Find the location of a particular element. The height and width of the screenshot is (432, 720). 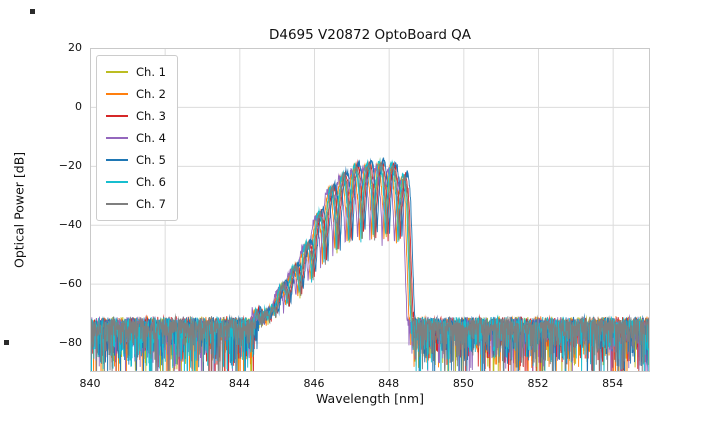

legend: Ch. 1 Ch. 2 Ch. 3 Ch. 4 Ch. 5 Ch. 6 Ch. 7 is located at coordinates (137, 138).